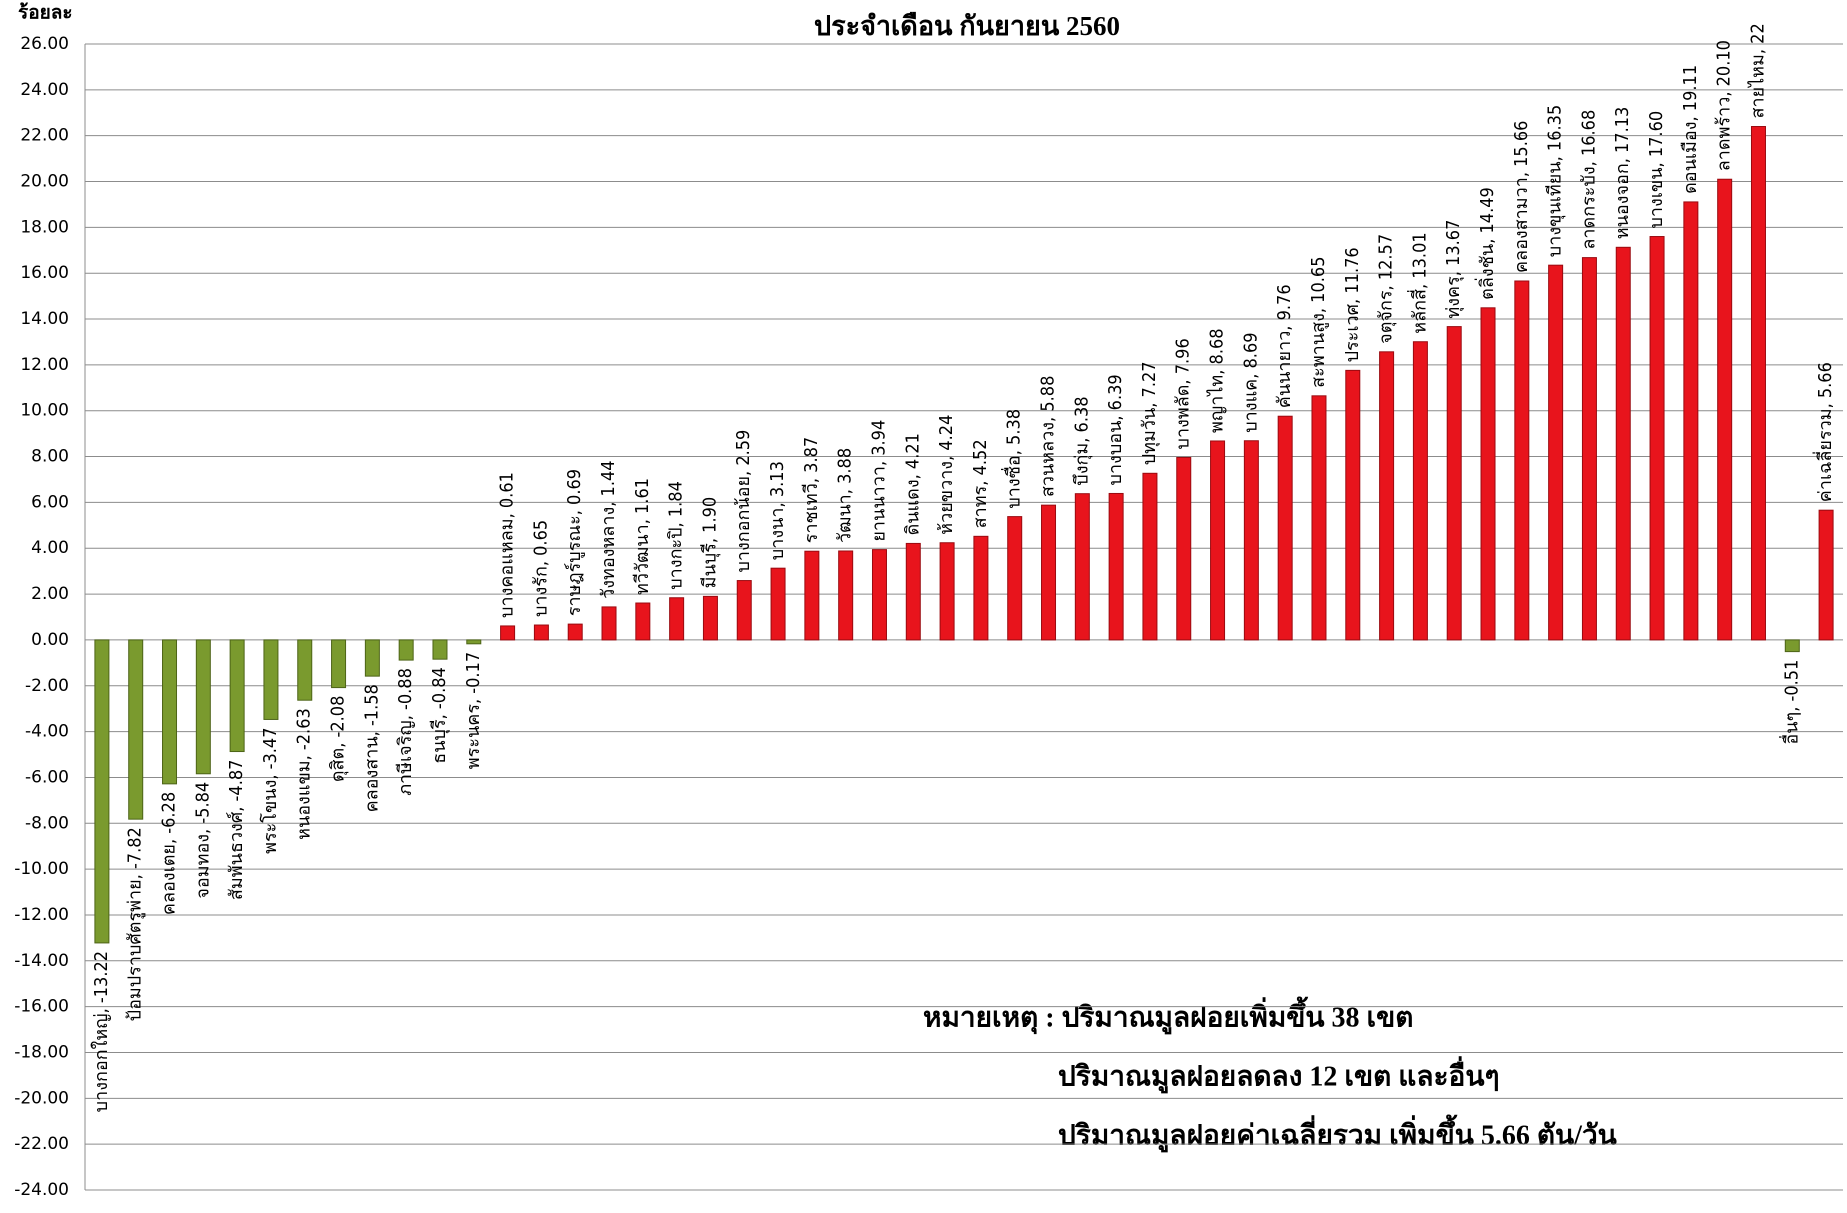 This screenshot has height=1213, width=1847. Describe the element at coordinates (1521, 197) in the screenshot. I see `data-label: คลองสามวา, 15.66` at that location.